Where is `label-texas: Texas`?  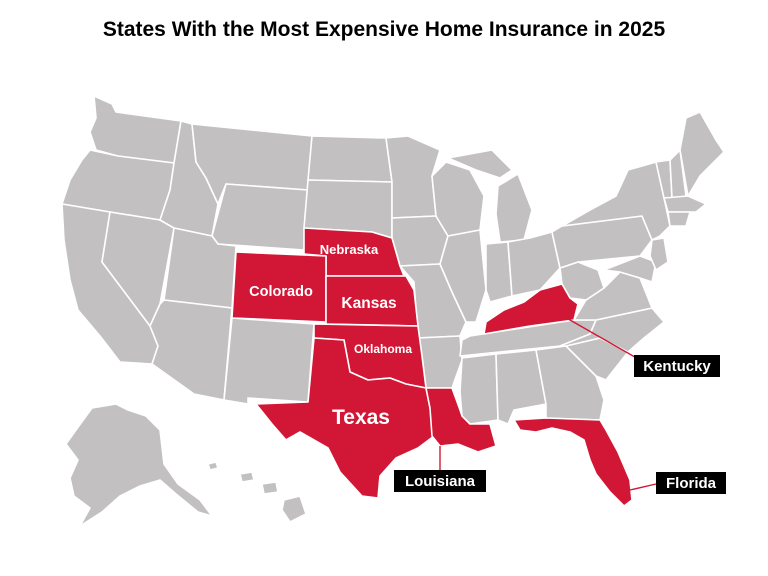
label-texas: Texas is located at coordinates (361, 417).